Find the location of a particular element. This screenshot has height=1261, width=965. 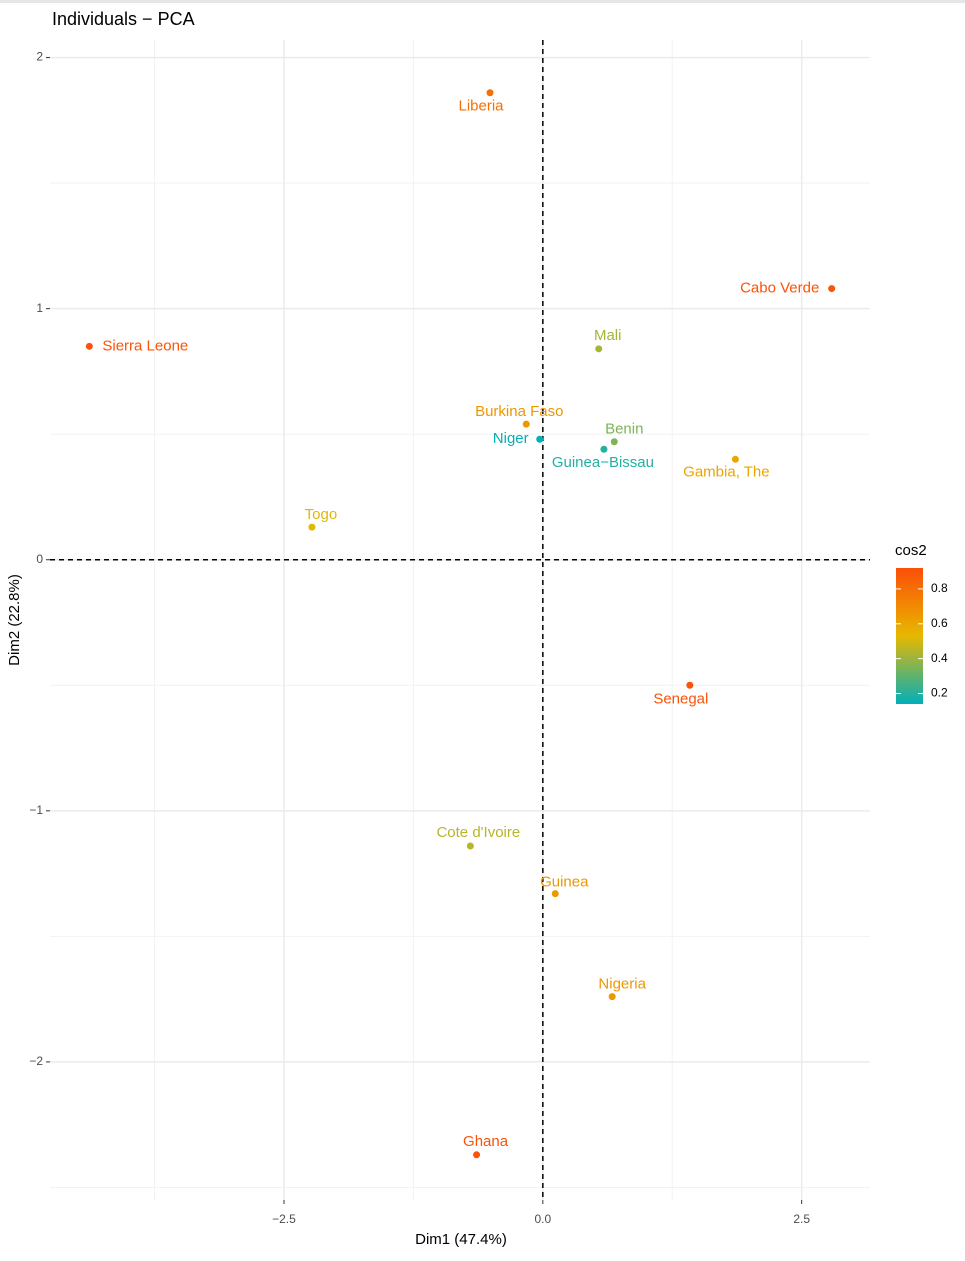

colorbar-label: 0.2 is located at coordinates (939, 693).